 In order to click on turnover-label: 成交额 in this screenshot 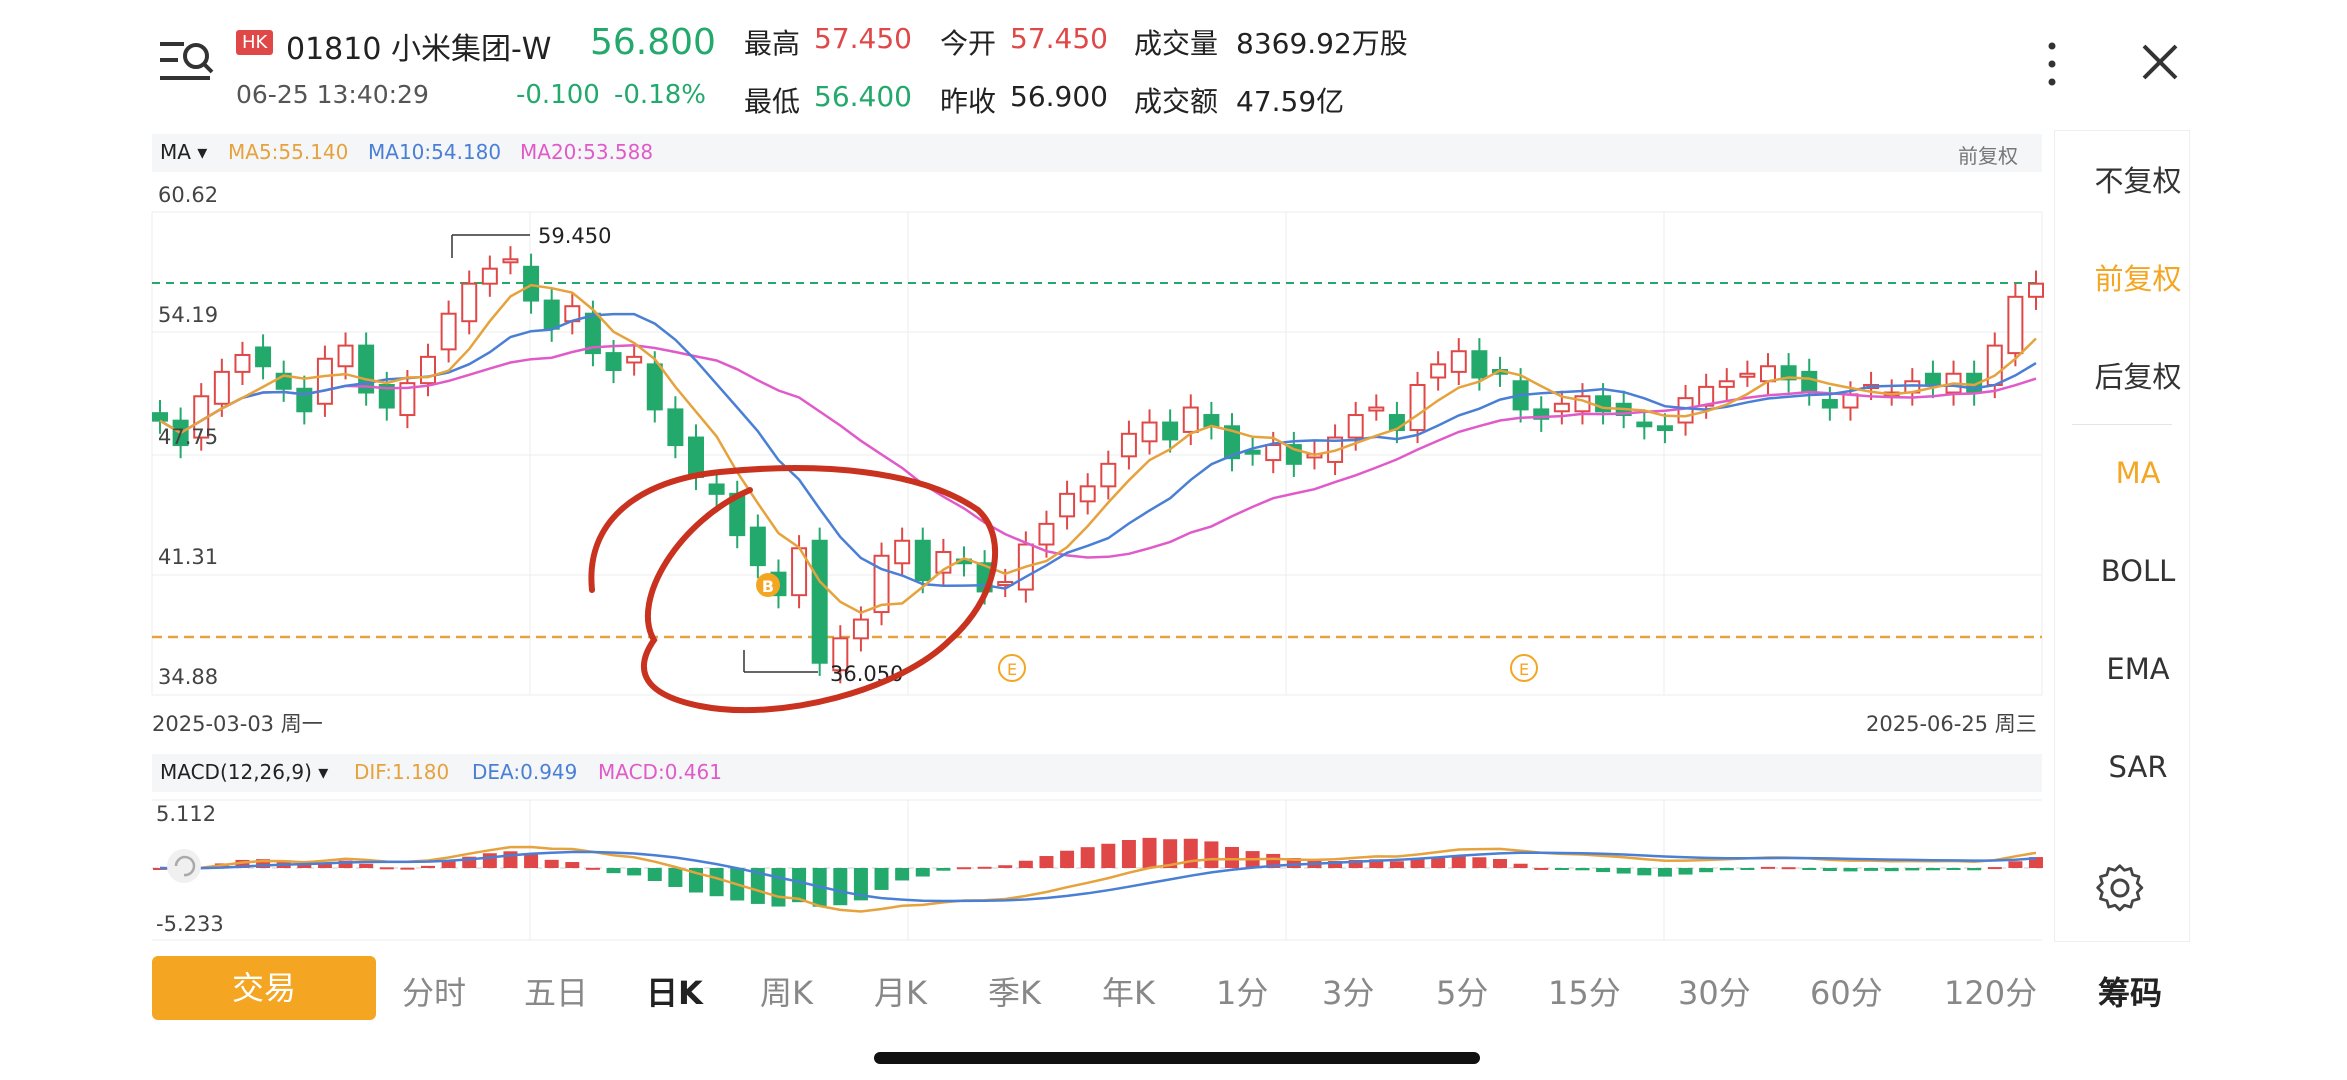, I will do `click(1176, 101)`.